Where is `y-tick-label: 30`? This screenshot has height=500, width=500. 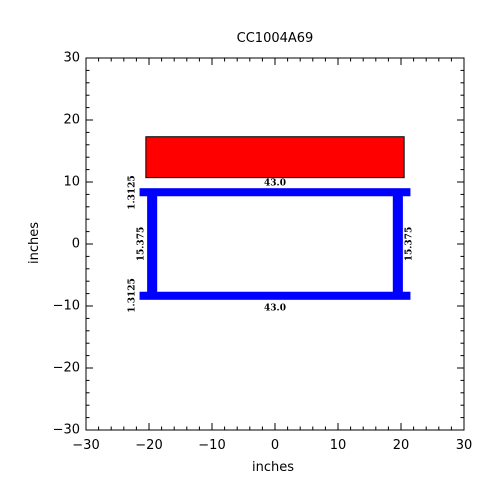
y-tick-label: 30 is located at coordinates (71, 58).